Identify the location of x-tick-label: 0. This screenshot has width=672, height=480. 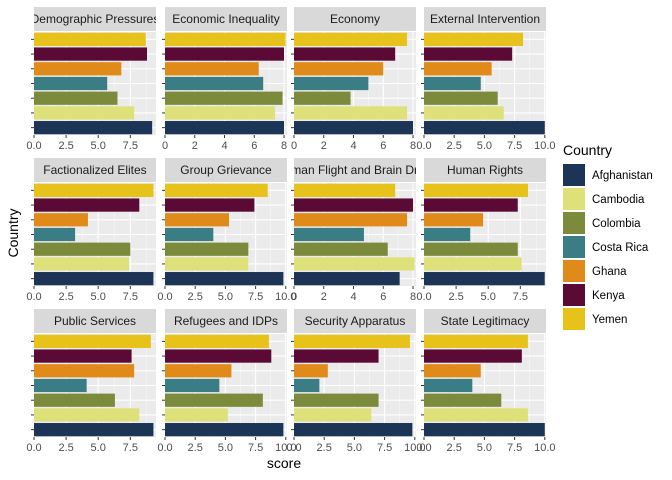
(294, 297).